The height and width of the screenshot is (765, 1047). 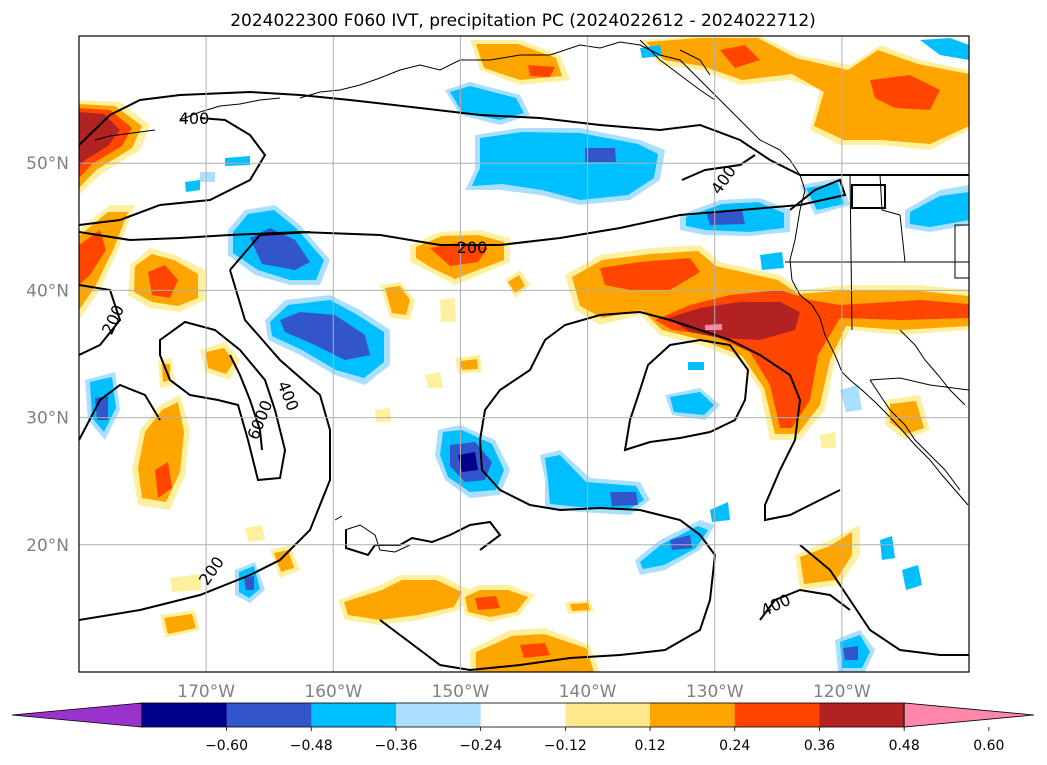 I want to click on colorbar-tick-label: 0.60, so click(x=988, y=746).